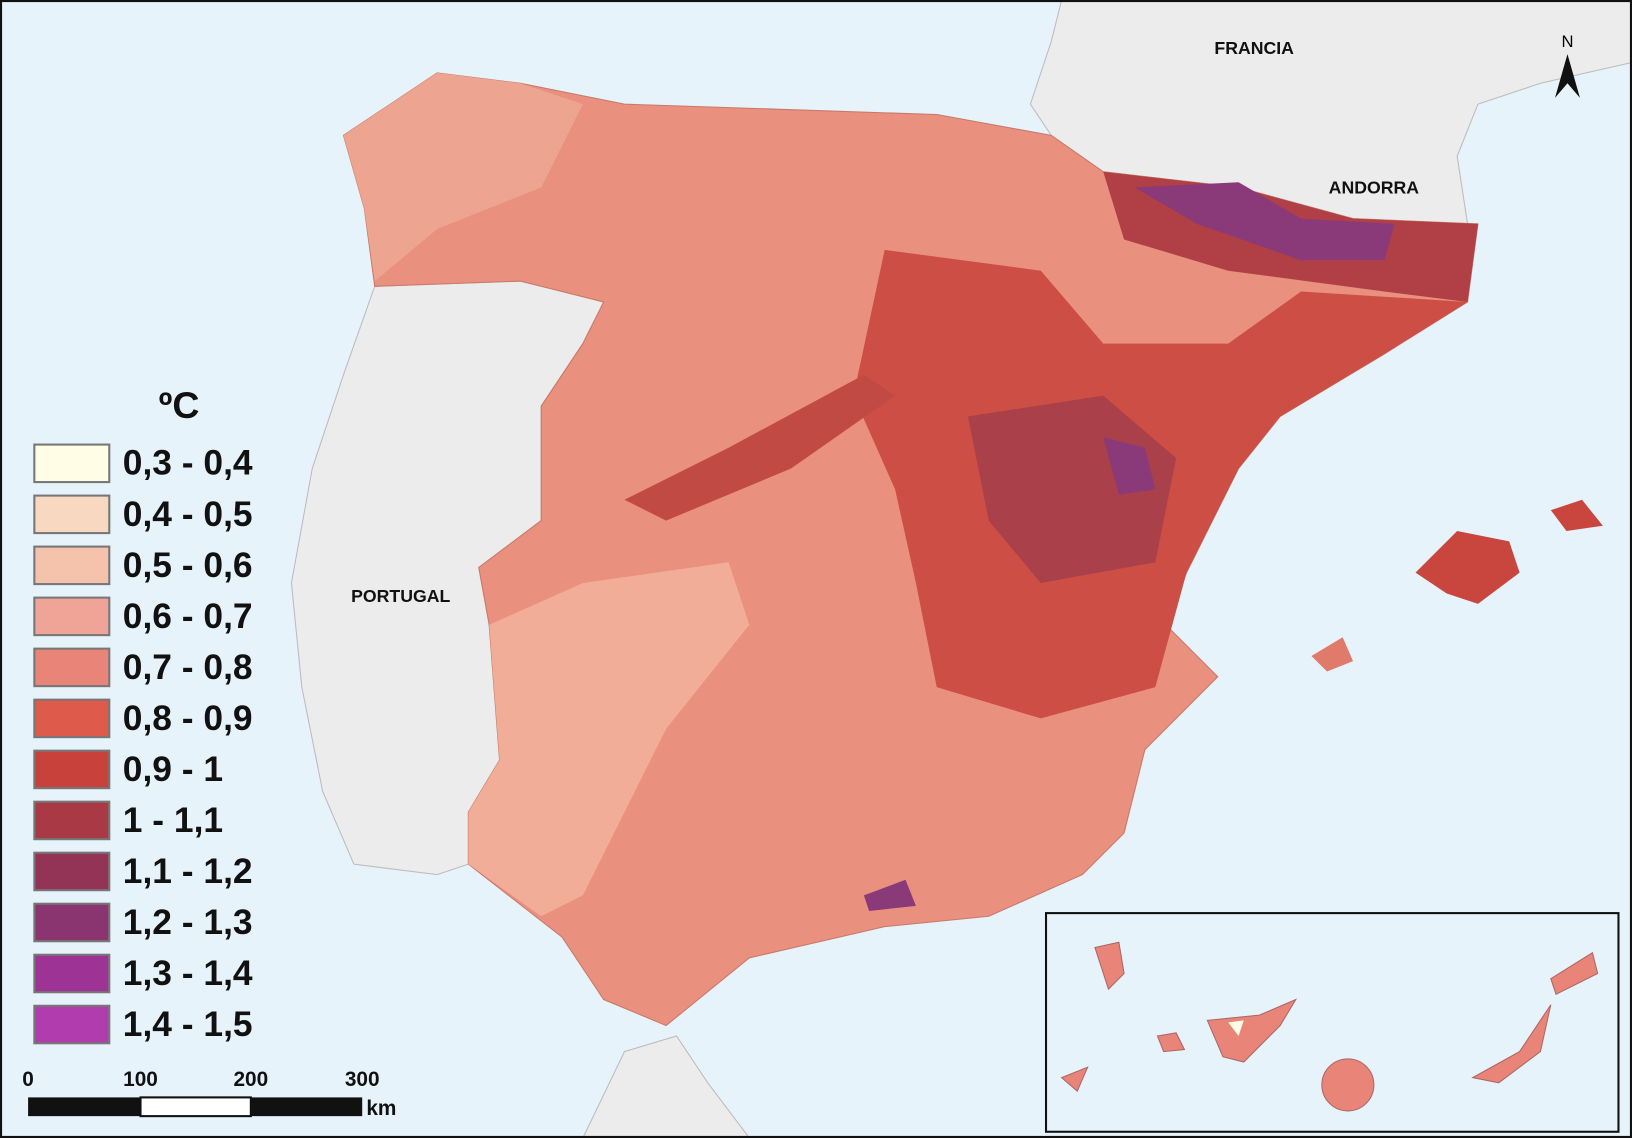 The height and width of the screenshot is (1138, 1632). I want to click on legend-label: 0,6 - 0,7, so click(188, 616).